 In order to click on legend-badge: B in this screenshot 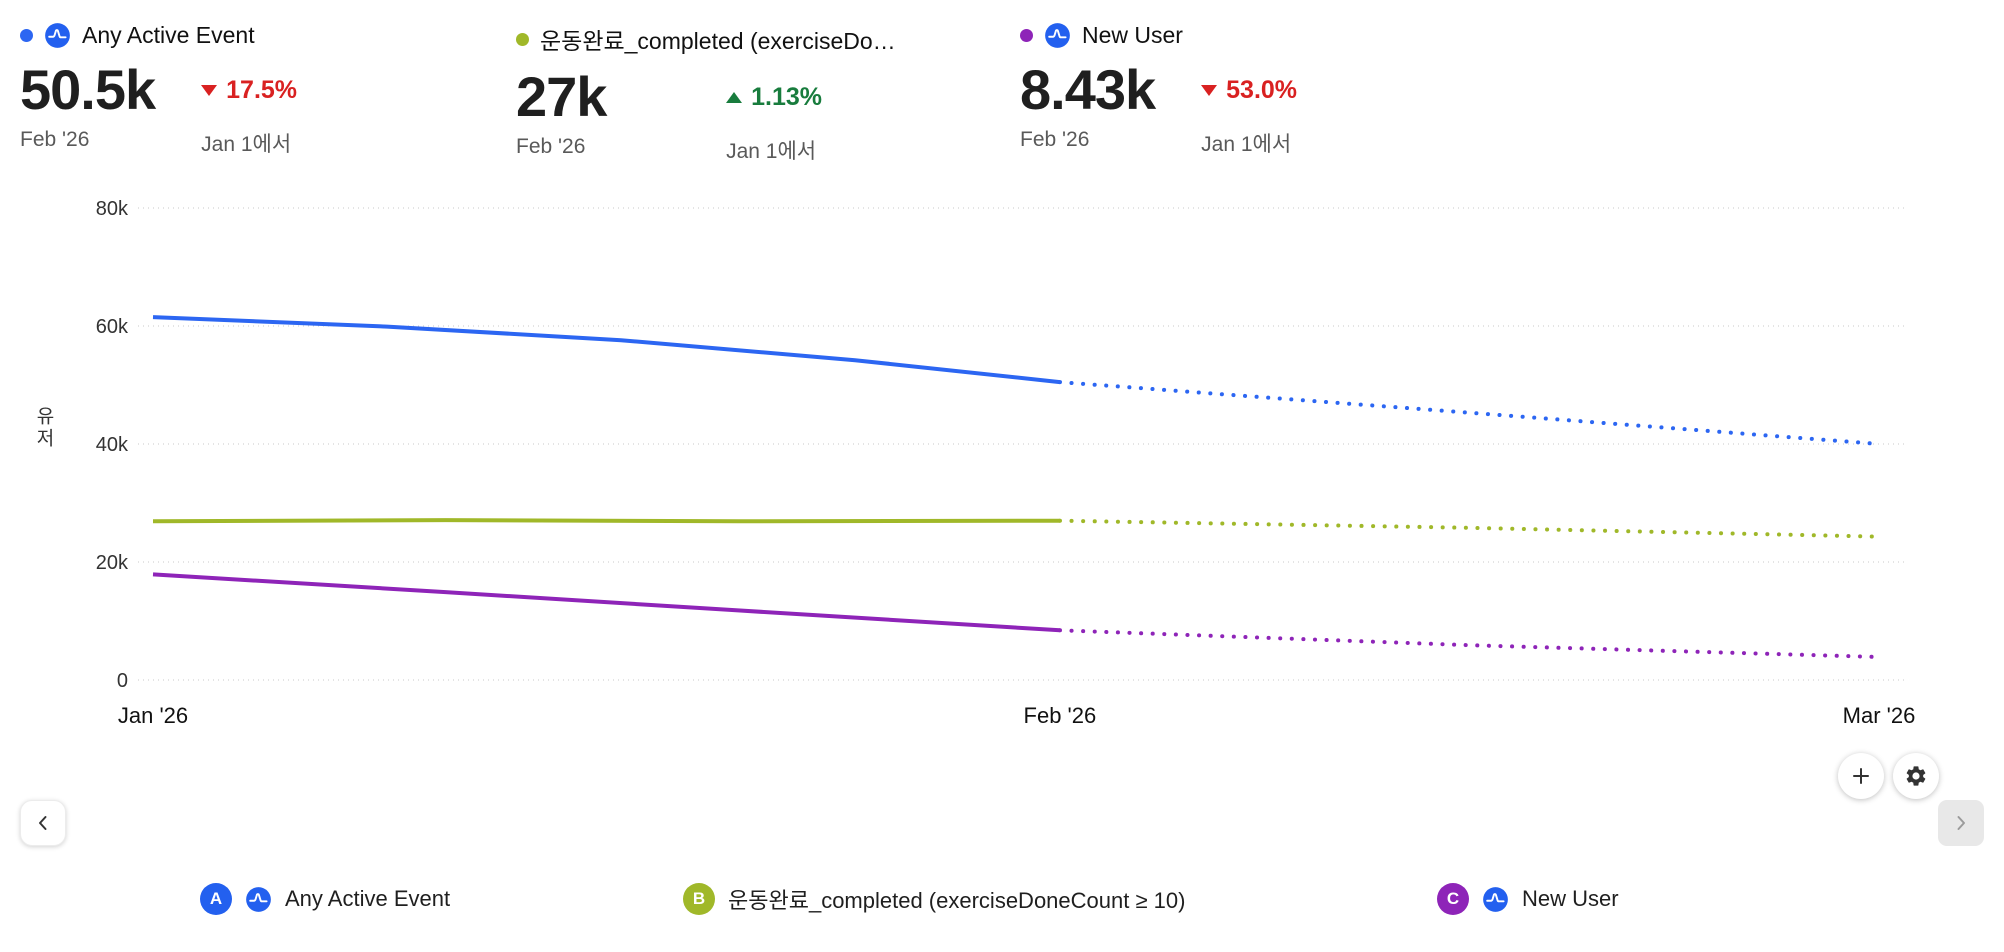, I will do `click(699, 899)`.